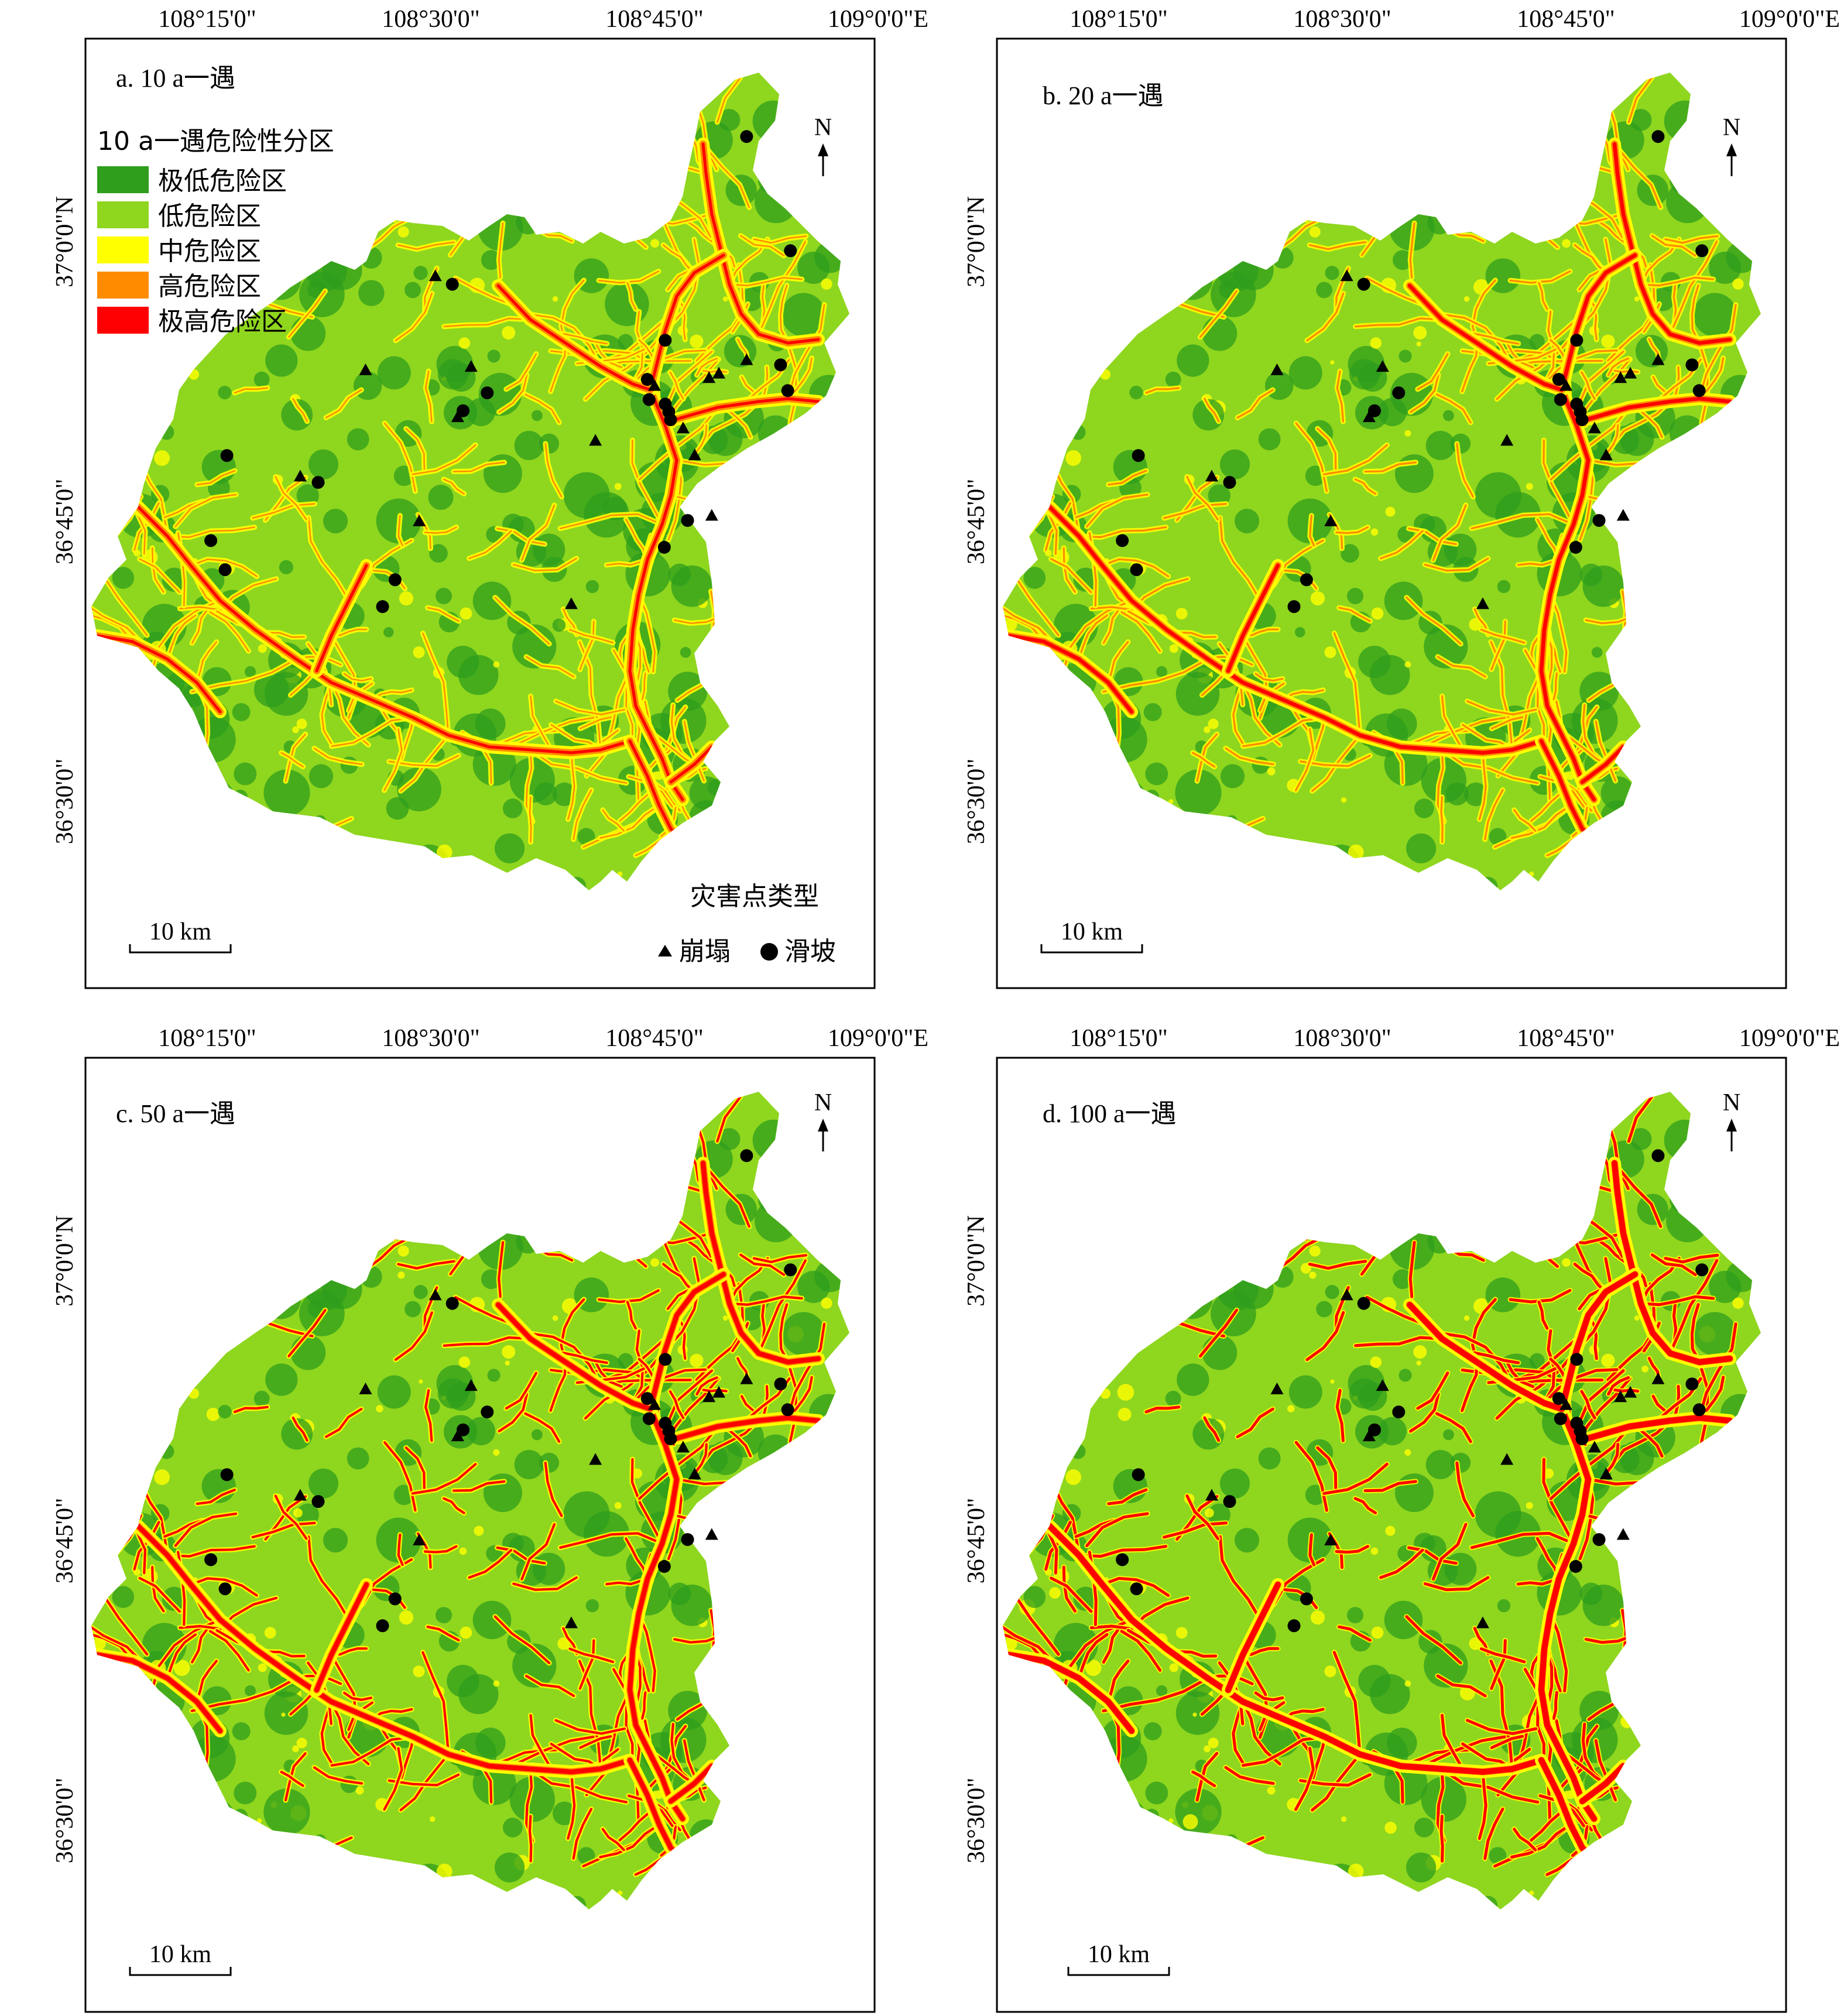 Image resolution: width=1844 pixels, height=2016 pixels. I want to click on legend-label: 极低危险区, so click(222, 181).